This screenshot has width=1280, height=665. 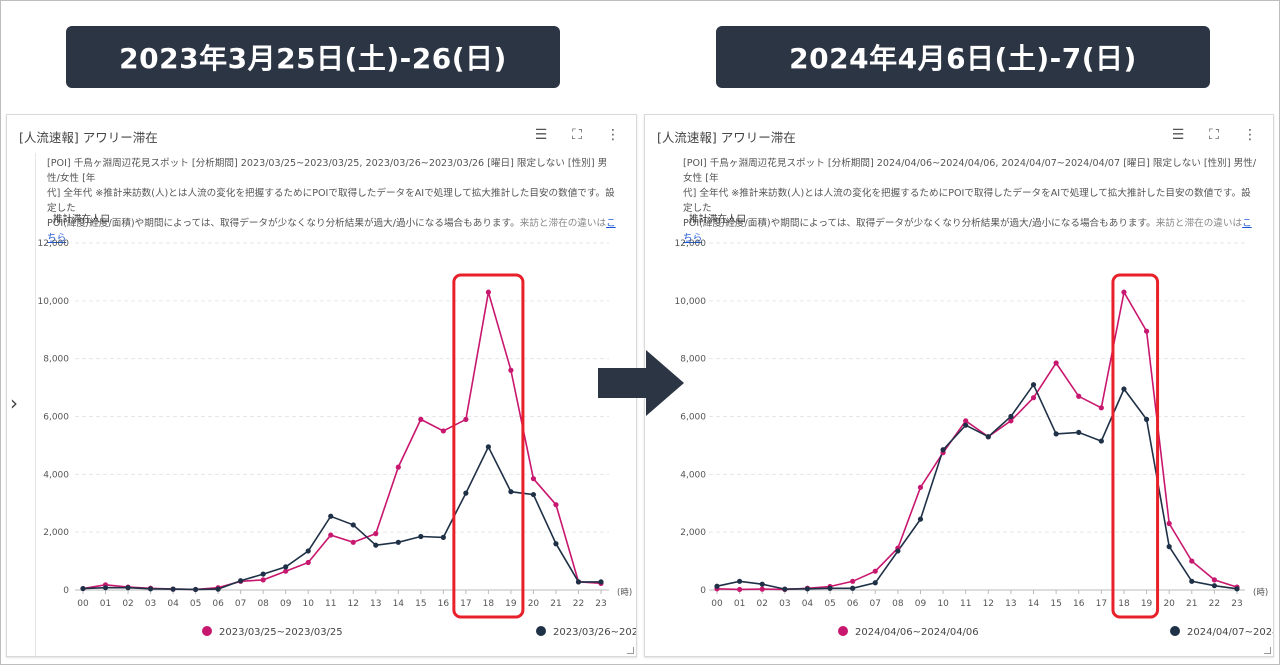 What do you see at coordinates (511, 604) in the screenshot?
I see `x-tick-label: 19` at bounding box center [511, 604].